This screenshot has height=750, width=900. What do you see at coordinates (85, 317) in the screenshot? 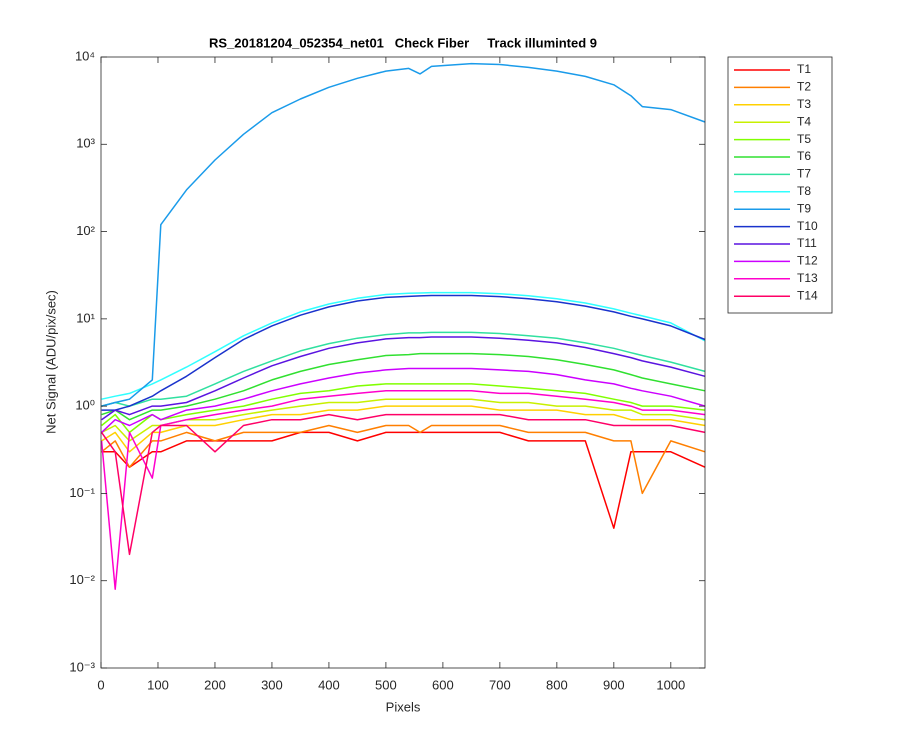
I see `y-tick-label: 10¹` at bounding box center [85, 317].